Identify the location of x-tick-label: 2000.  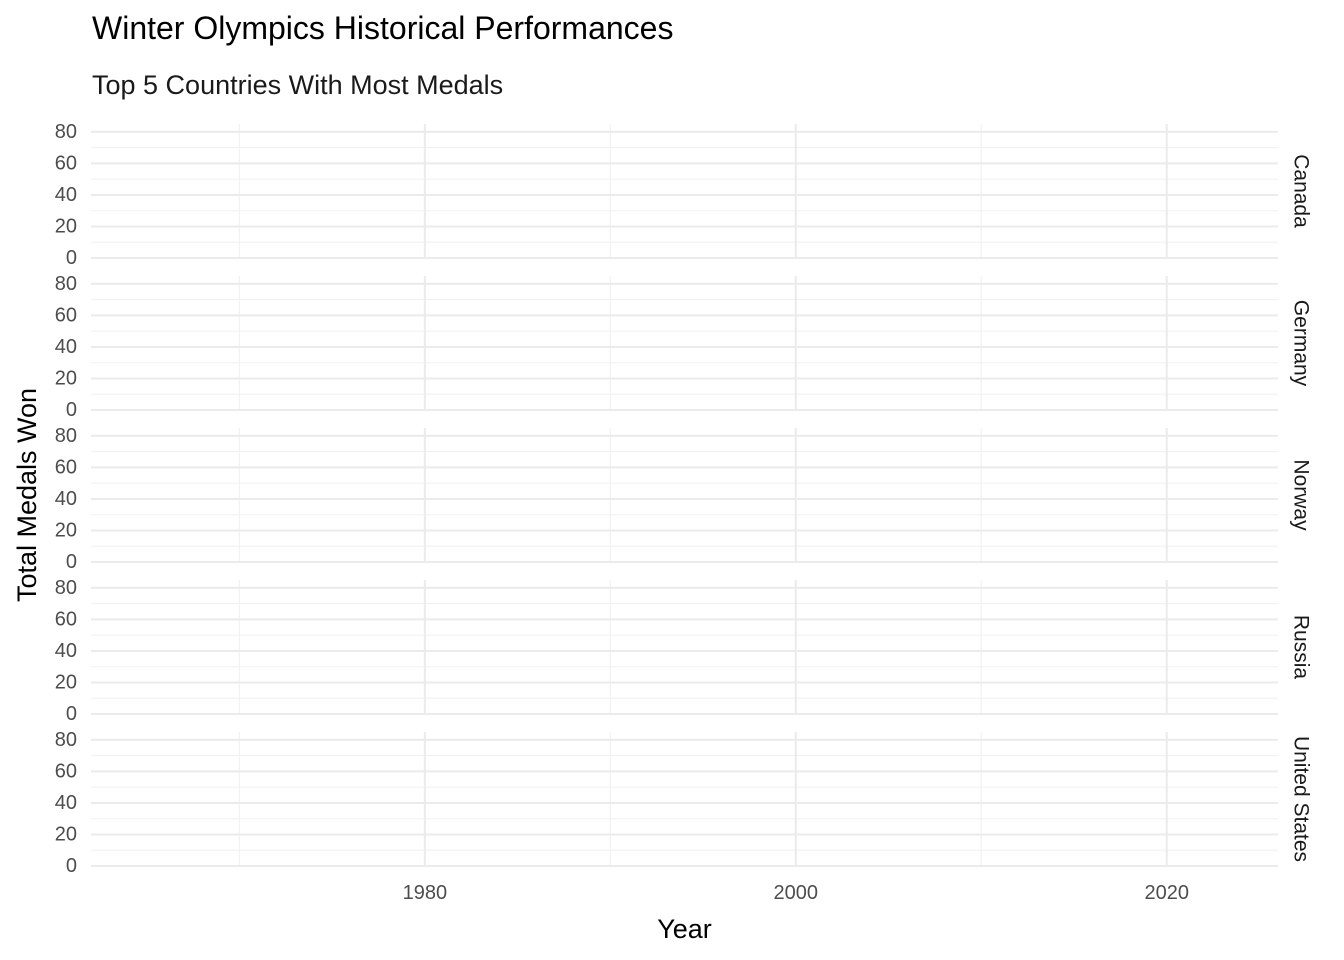
(796, 893).